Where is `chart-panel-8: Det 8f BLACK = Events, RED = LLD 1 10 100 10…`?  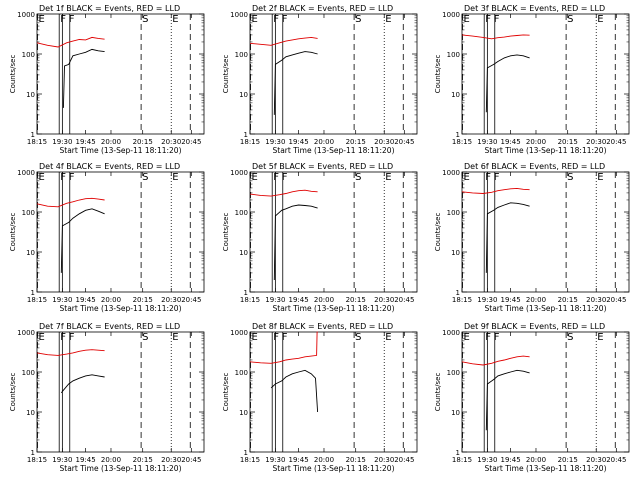
chart-panel-8: Det 8f BLACK = Events, RED = LLD 1 10 100 10… is located at coordinates (320, 397).